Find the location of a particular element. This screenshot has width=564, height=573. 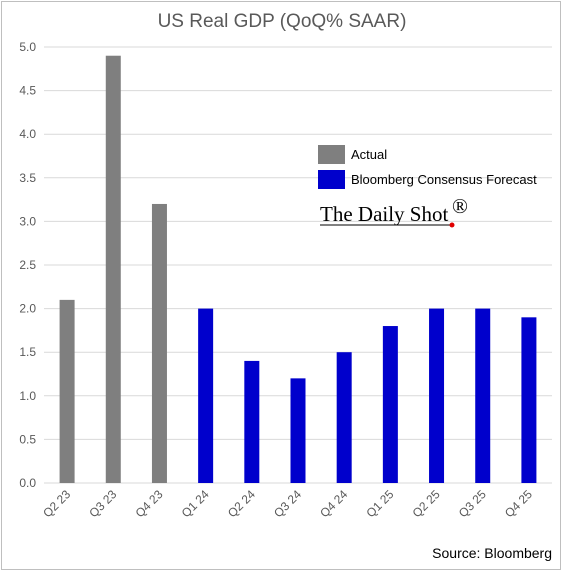

legend: Actual Bloomberg Consensus Forecast is located at coordinates (427, 167).